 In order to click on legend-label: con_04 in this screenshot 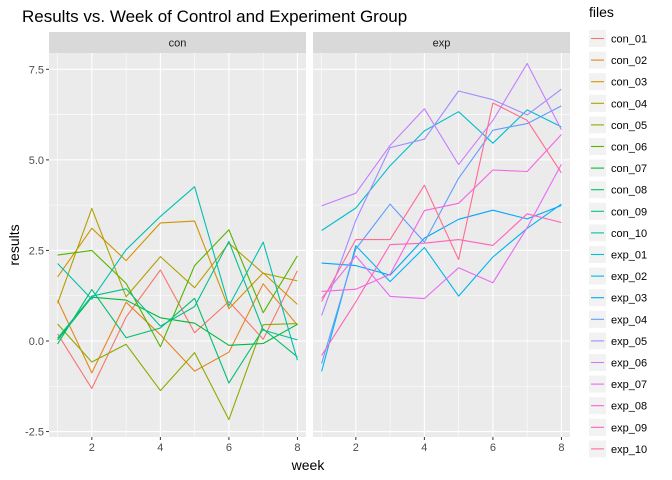, I will do `click(629, 104)`.